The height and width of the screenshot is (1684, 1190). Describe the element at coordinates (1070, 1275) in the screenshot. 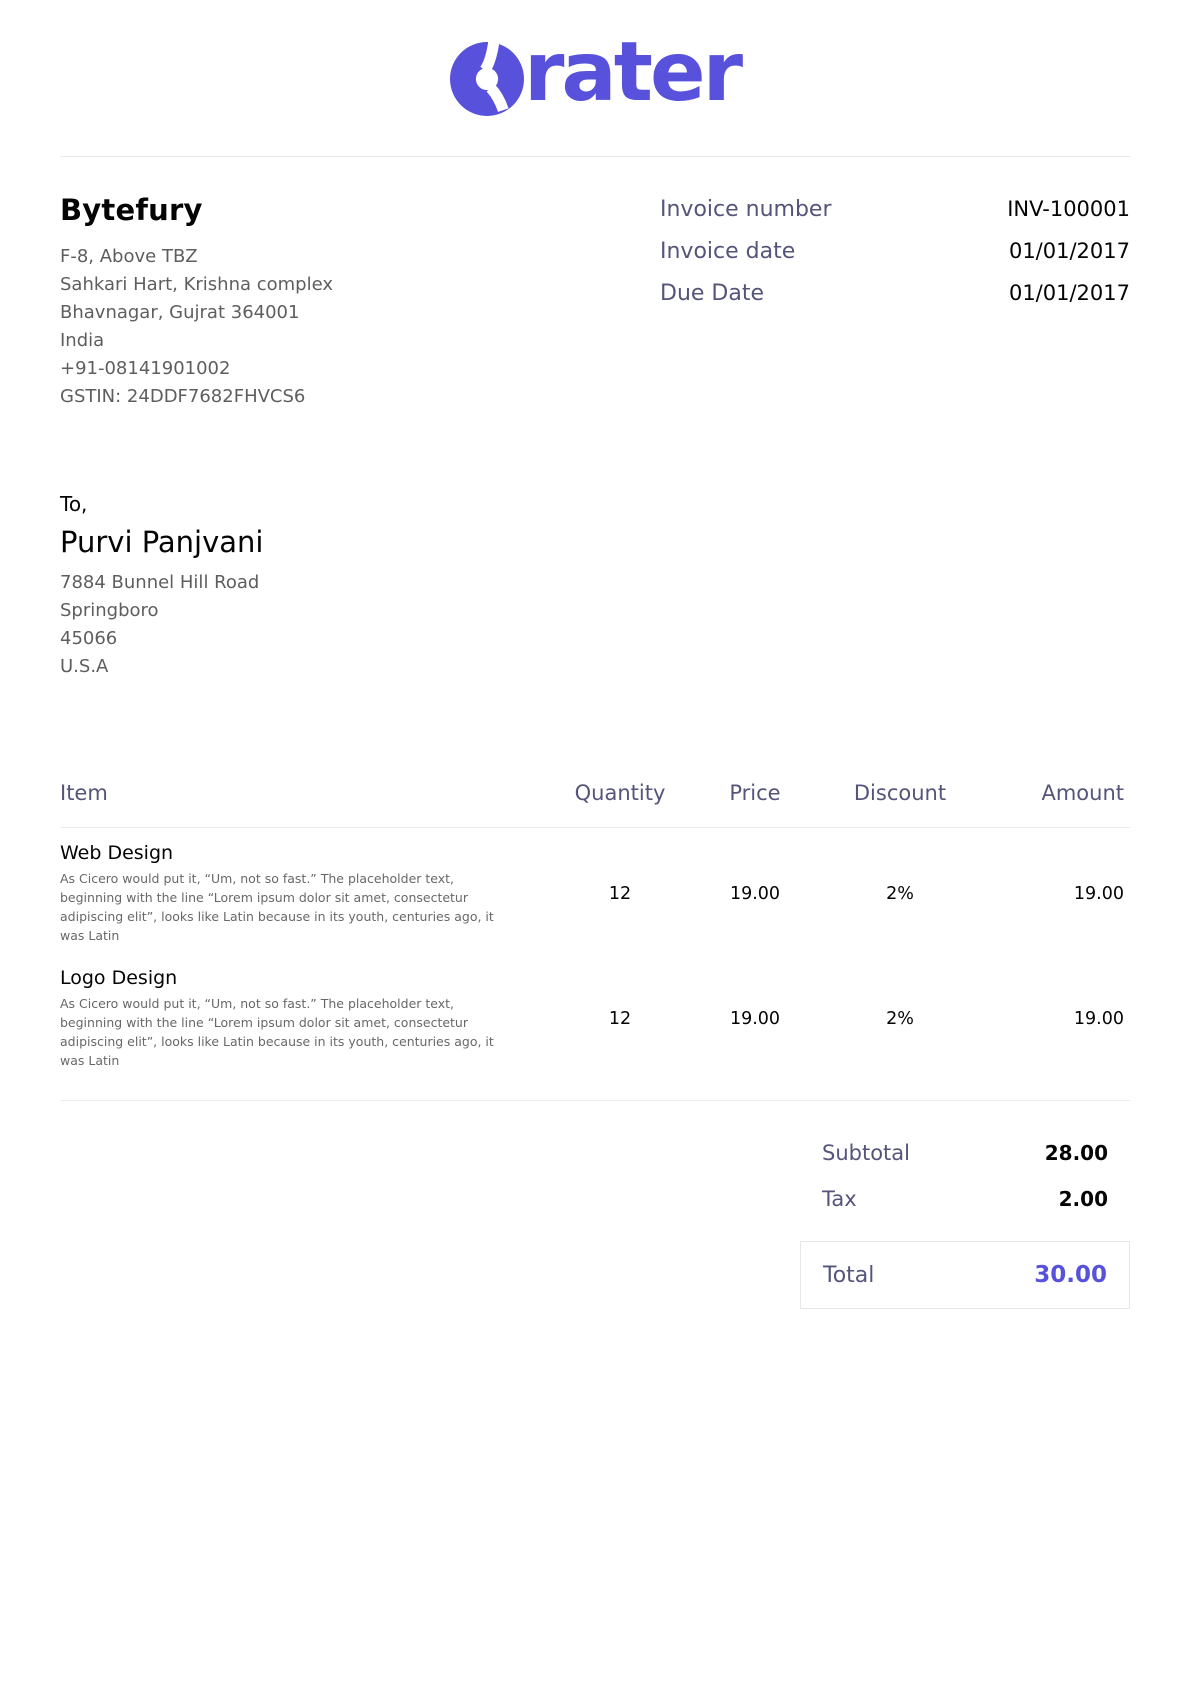

I see `total-value: 30.00` at that location.